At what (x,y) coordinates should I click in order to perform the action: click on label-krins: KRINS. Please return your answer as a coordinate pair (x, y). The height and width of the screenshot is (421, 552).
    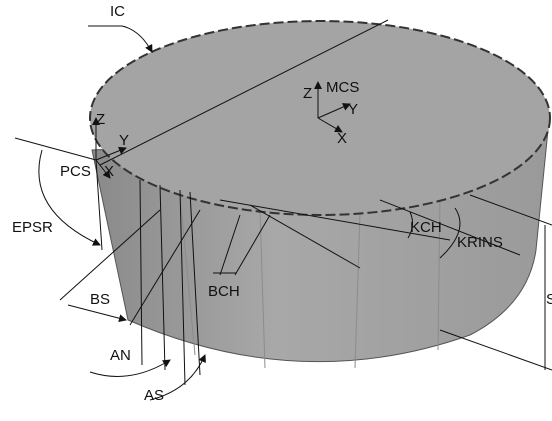
    Looking at the image, I should click on (480, 242).